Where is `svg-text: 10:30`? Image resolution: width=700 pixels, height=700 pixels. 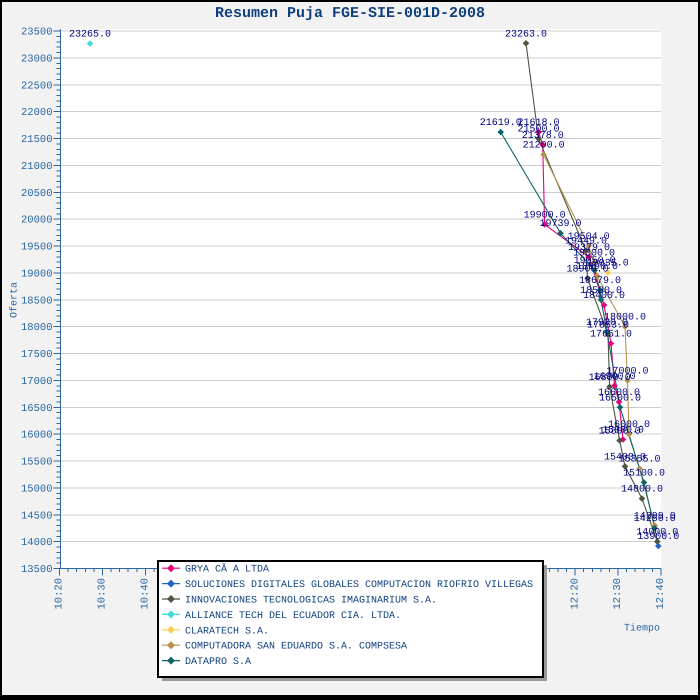 svg-text: 10:30 is located at coordinates (103, 594).